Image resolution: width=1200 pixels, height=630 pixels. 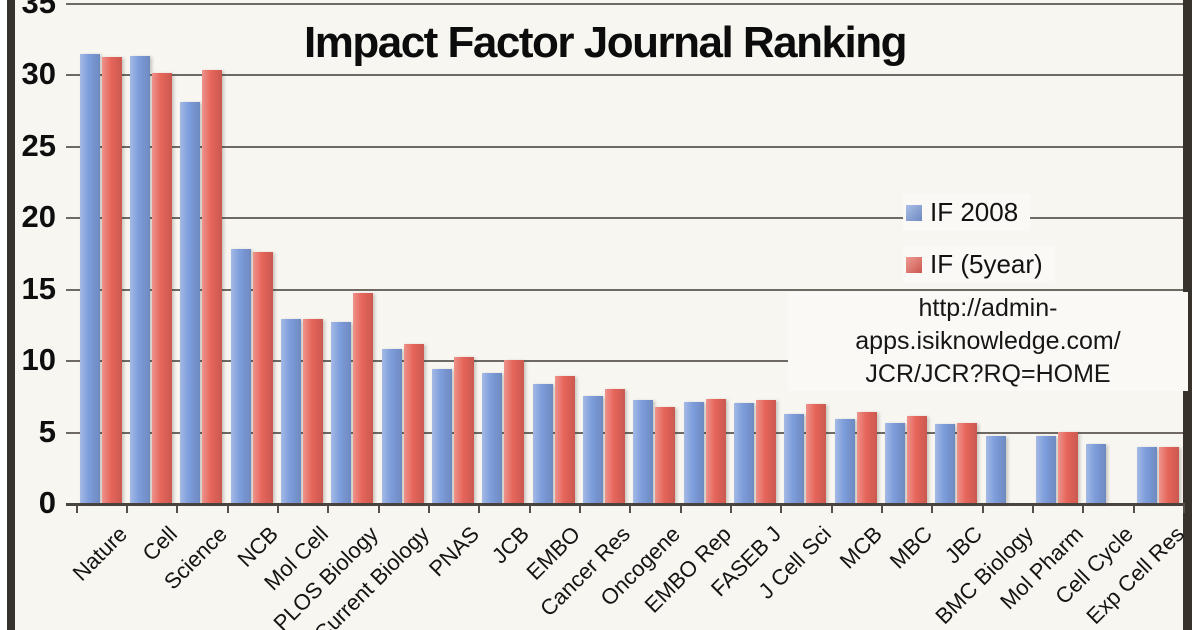 I want to click on frame-left, so click(x=11, y=315).